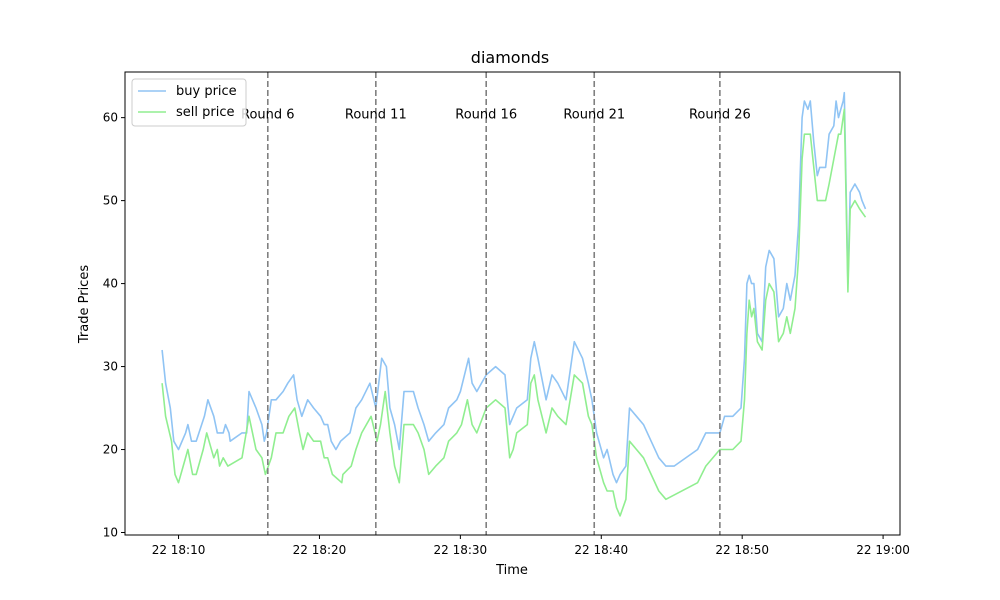  Describe the element at coordinates (376, 115) in the screenshot. I see `round-marker-label: Round 11` at that location.